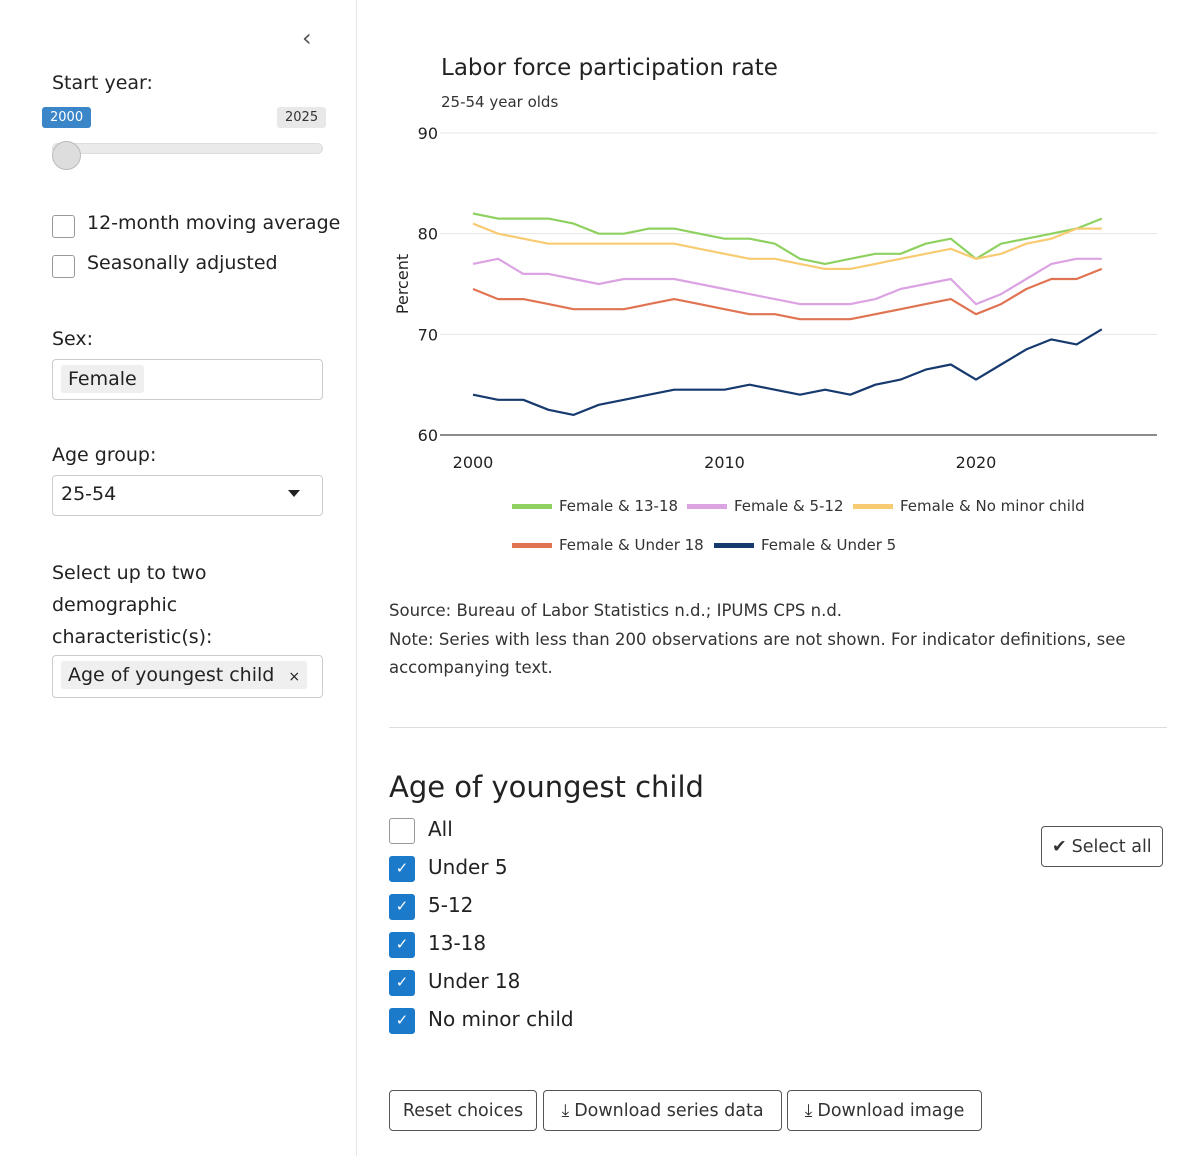 This screenshot has width=1202, height=1156. What do you see at coordinates (171, 675) in the screenshot?
I see `demographic-chip-label: Age of youngest child` at bounding box center [171, 675].